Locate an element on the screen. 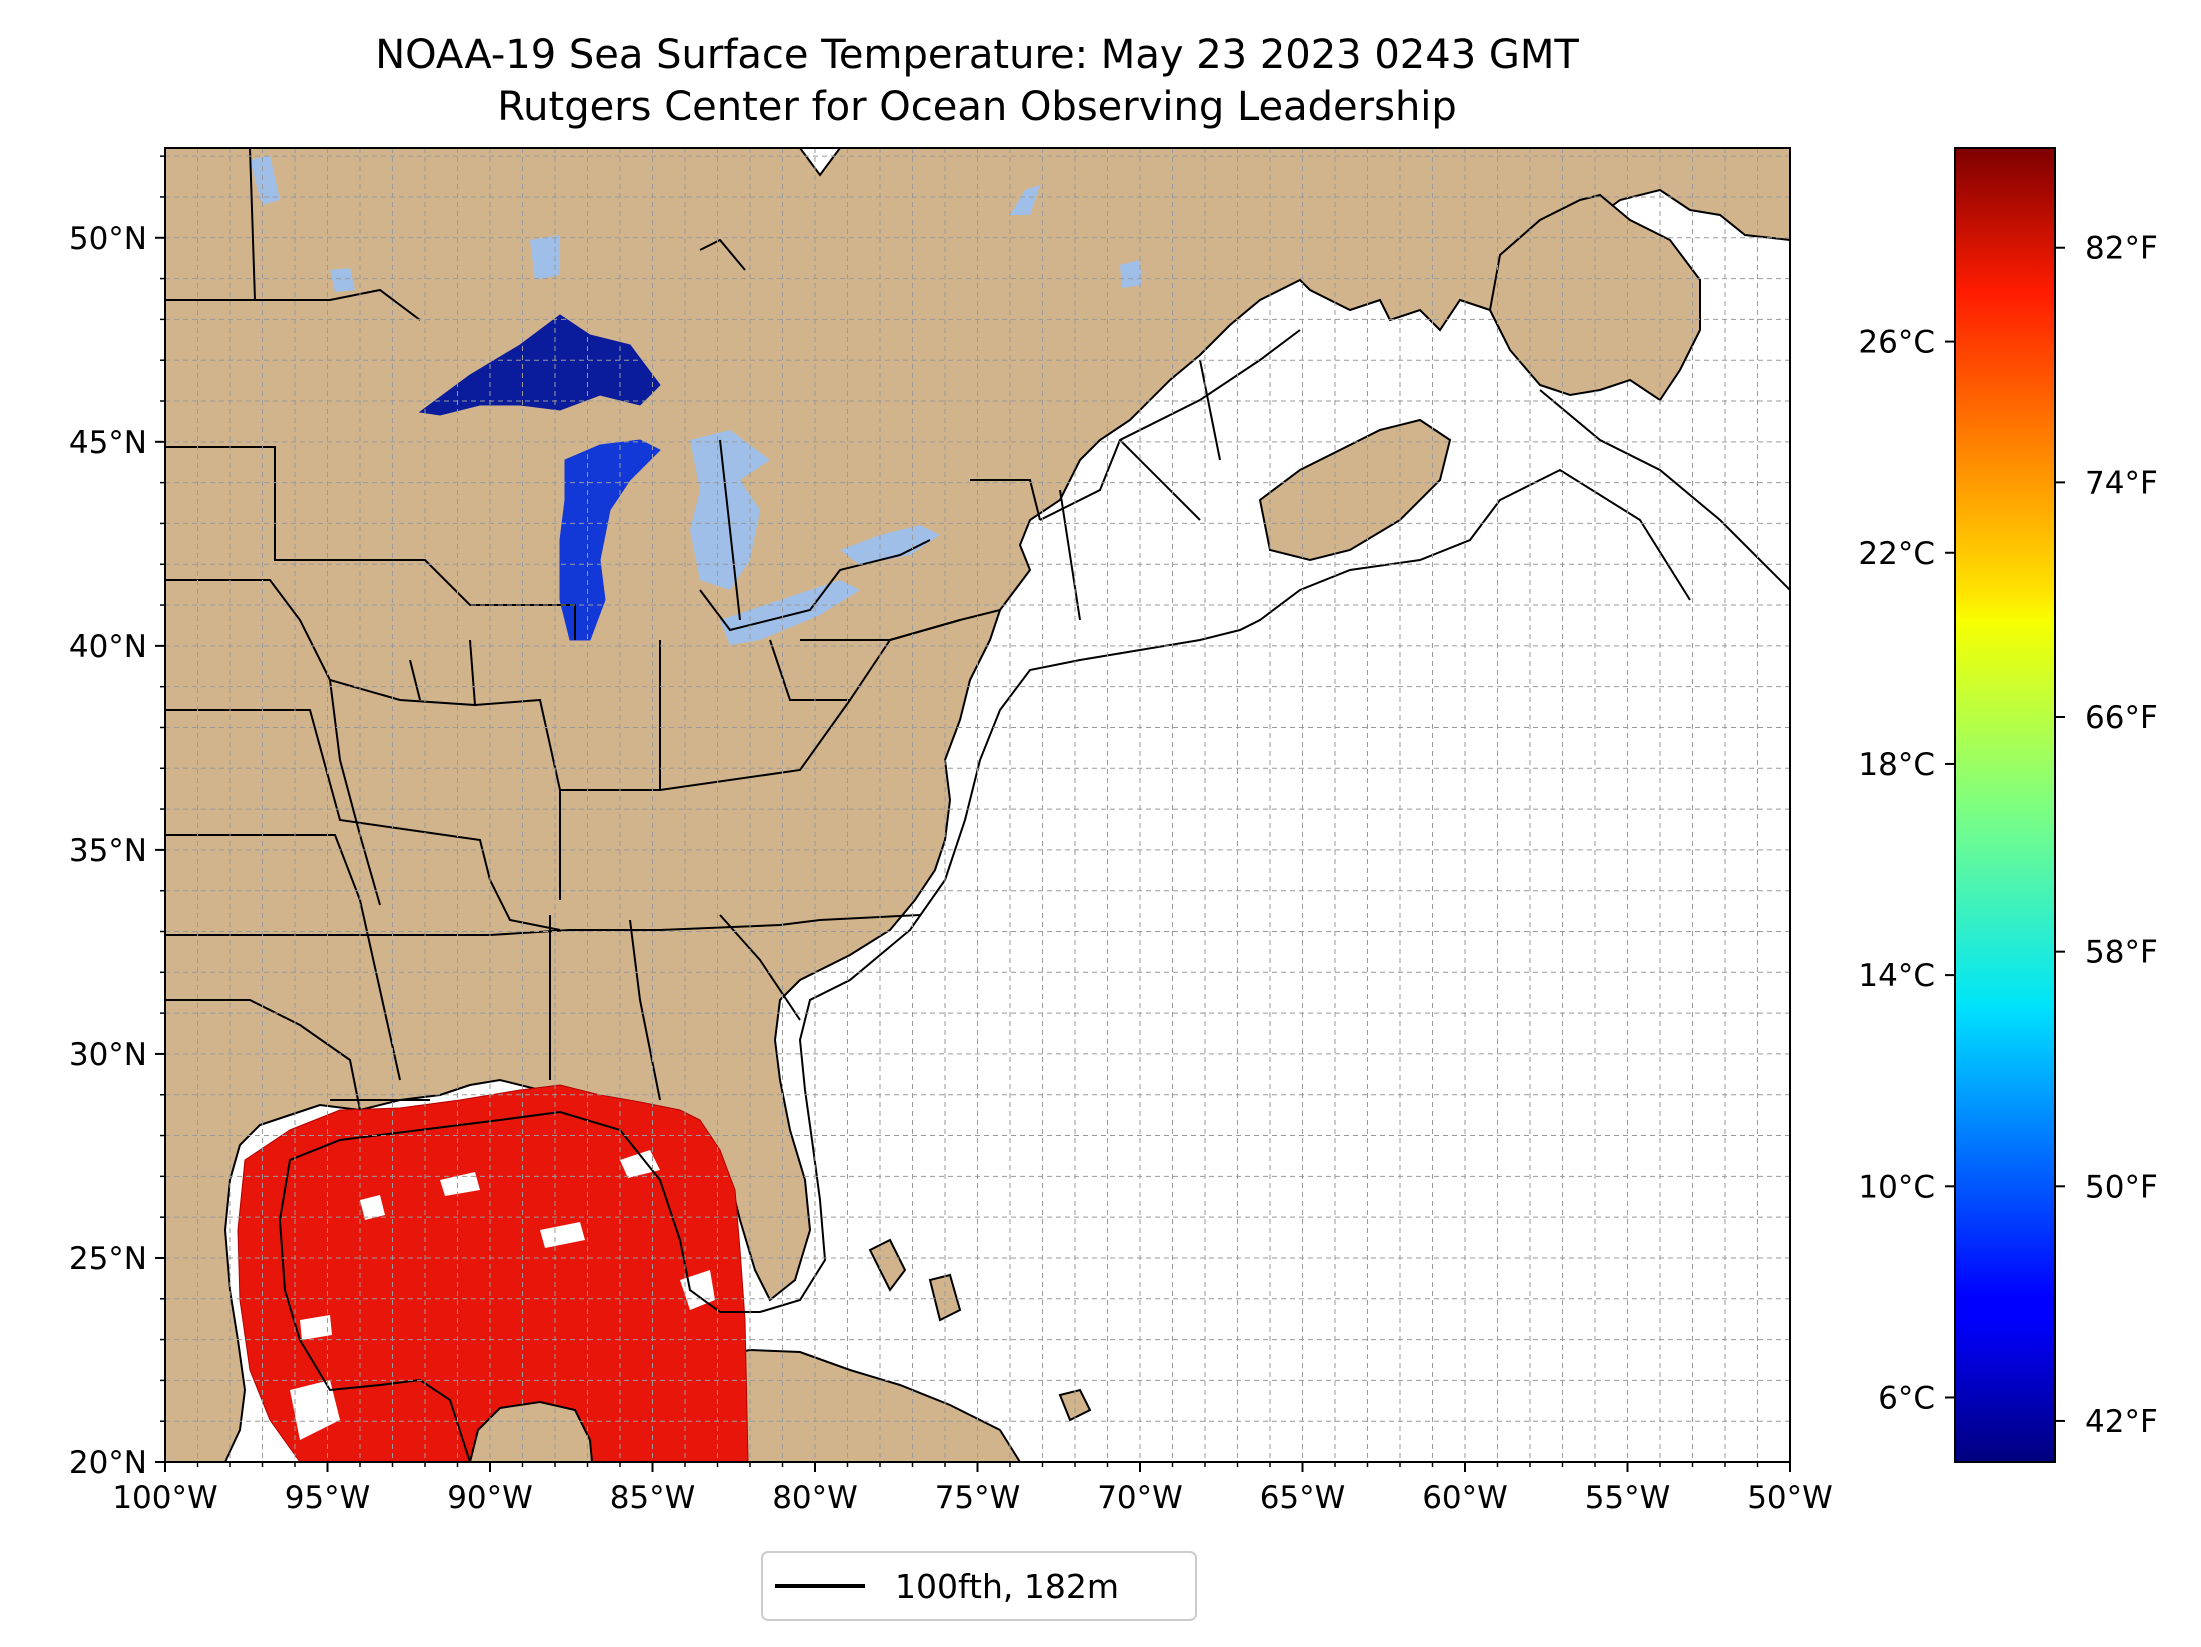 This screenshot has height=1647, width=2201. lon-tick-label: 95°W is located at coordinates (328, 1498).